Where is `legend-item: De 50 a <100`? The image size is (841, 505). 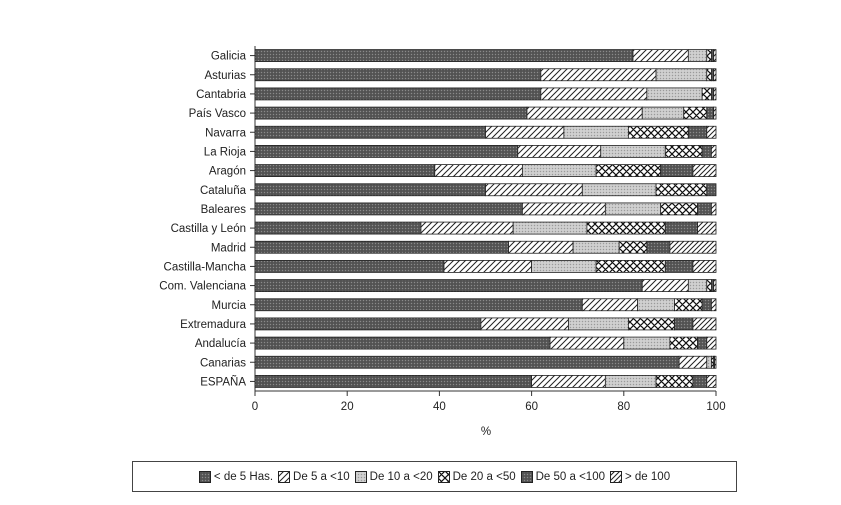 legend-item: De 50 a <100 is located at coordinates (562, 476).